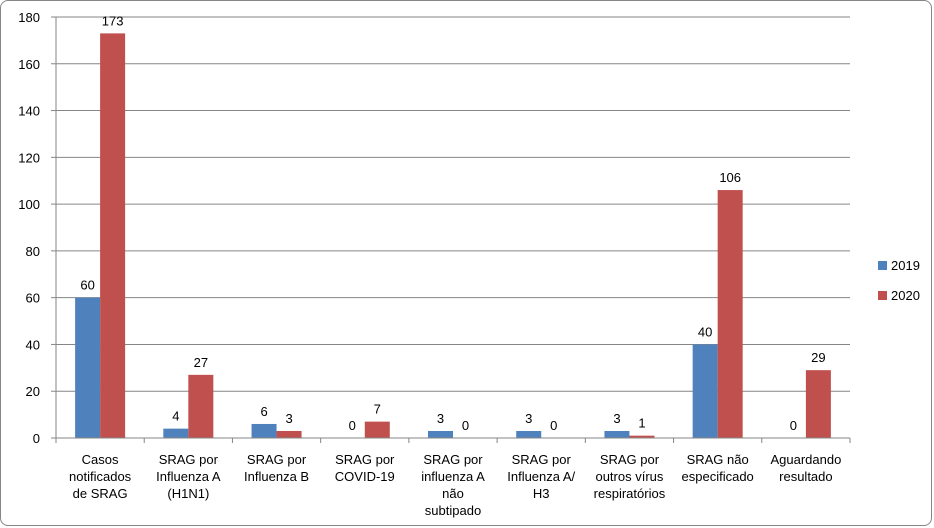 The width and height of the screenshot is (934, 528). Describe the element at coordinates (113, 20) in the screenshot. I see `data-label: 173` at that location.